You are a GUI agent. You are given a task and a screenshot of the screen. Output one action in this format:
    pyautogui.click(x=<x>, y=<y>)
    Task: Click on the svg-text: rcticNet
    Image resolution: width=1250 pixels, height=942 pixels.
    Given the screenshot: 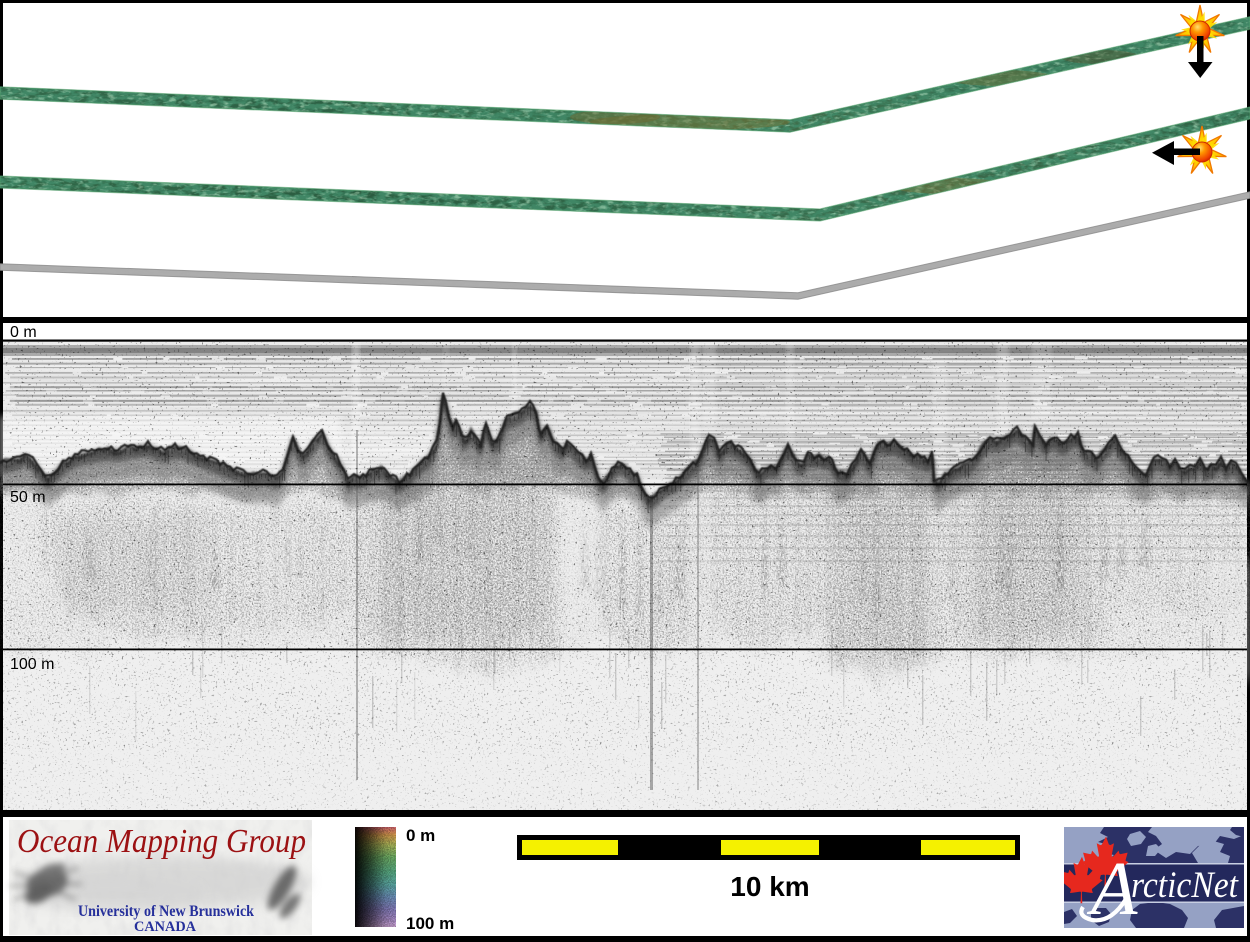 What is the action you would take?
    pyautogui.click(x=1185, y=885)
    